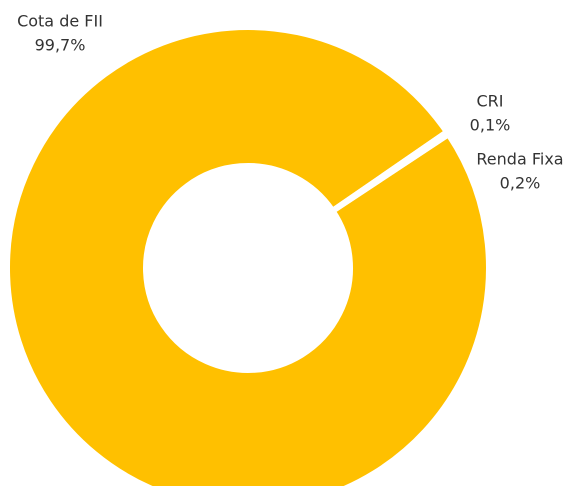  What do you see at coordinates (490, 125) in the screenshot?
I see `slice-value-label: 0,1%` at bounding box center [490, 125].